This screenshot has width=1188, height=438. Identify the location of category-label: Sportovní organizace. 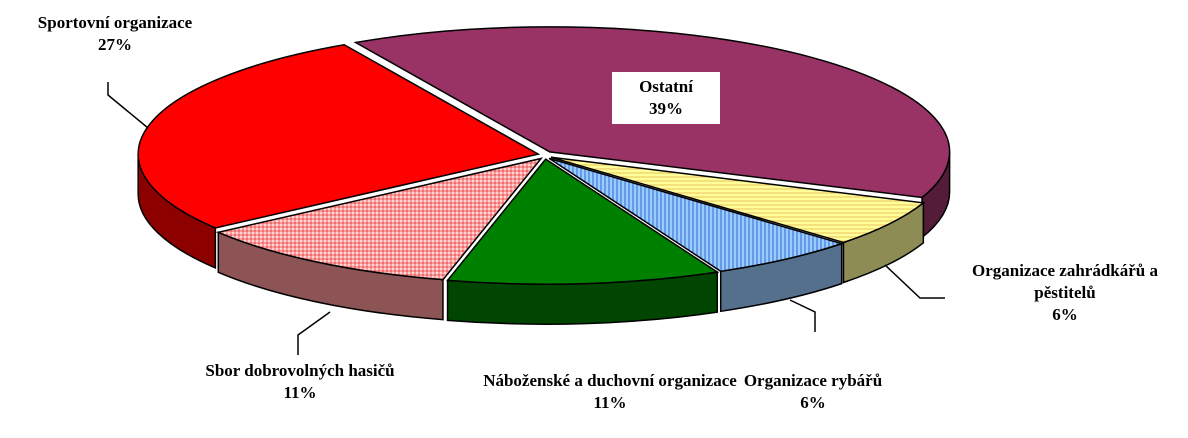
(115, 22).